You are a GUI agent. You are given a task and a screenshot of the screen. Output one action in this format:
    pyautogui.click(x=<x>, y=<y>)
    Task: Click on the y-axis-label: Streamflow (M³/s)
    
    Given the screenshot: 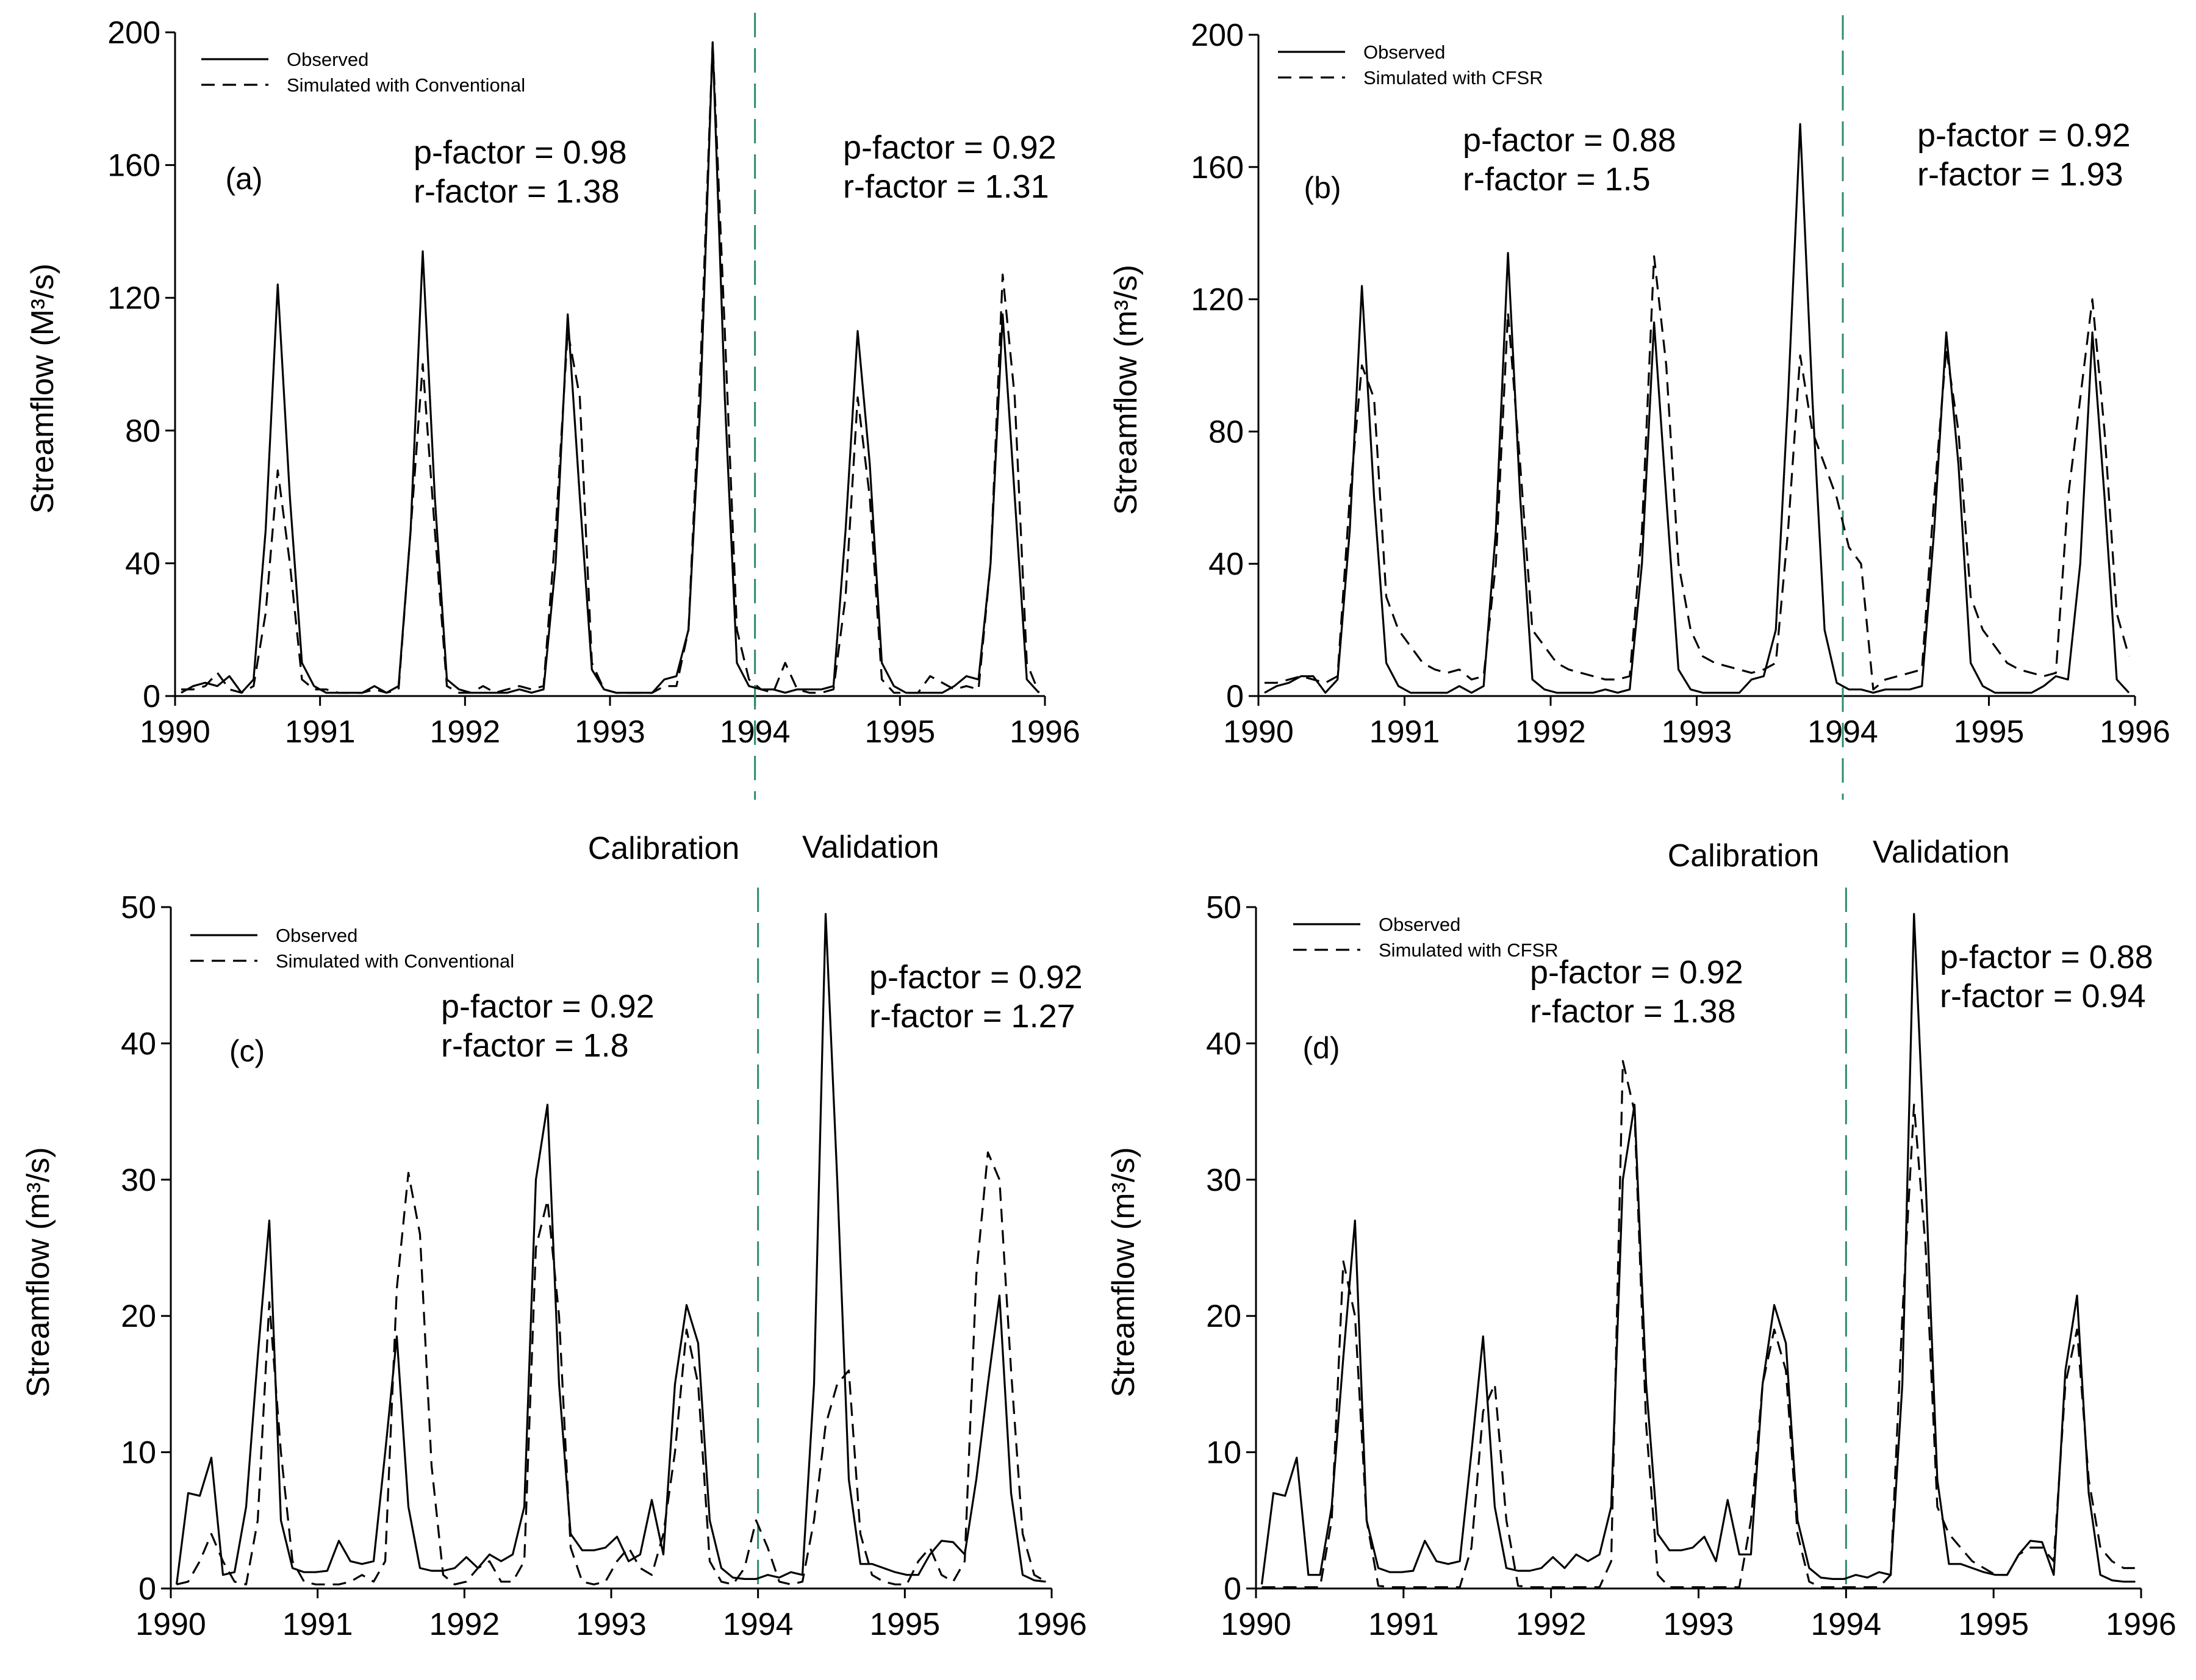 What is the action you would take?
    pyautogui.click(x=42, y=389)
    